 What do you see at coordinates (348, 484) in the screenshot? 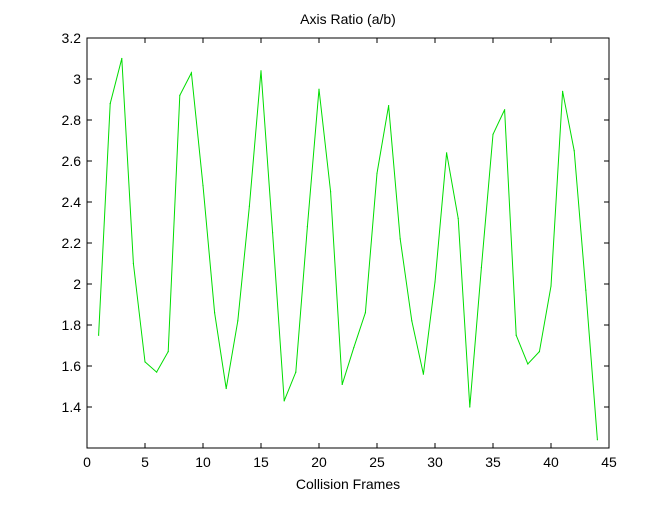
I see `x-axis-label: Collision Frames` at bounding box center [348, 484].